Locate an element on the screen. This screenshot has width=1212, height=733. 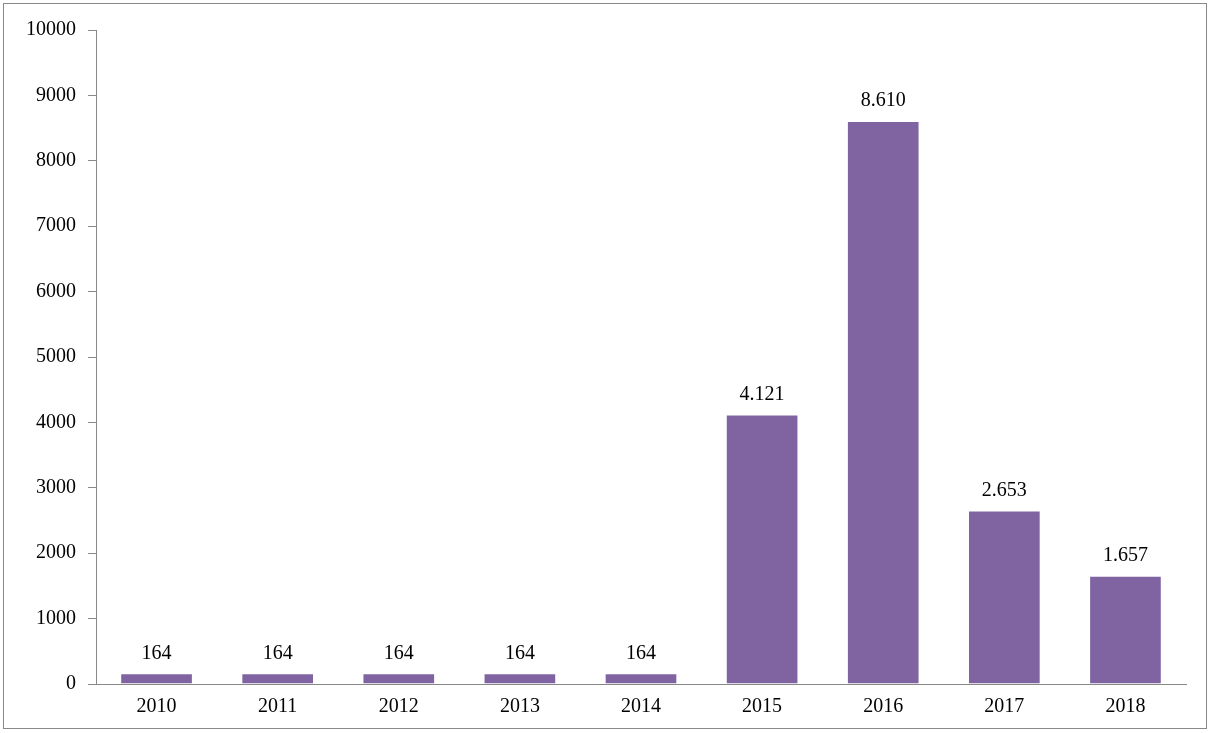
y-tick-label: 7000 is located at coordinates (56, 224).